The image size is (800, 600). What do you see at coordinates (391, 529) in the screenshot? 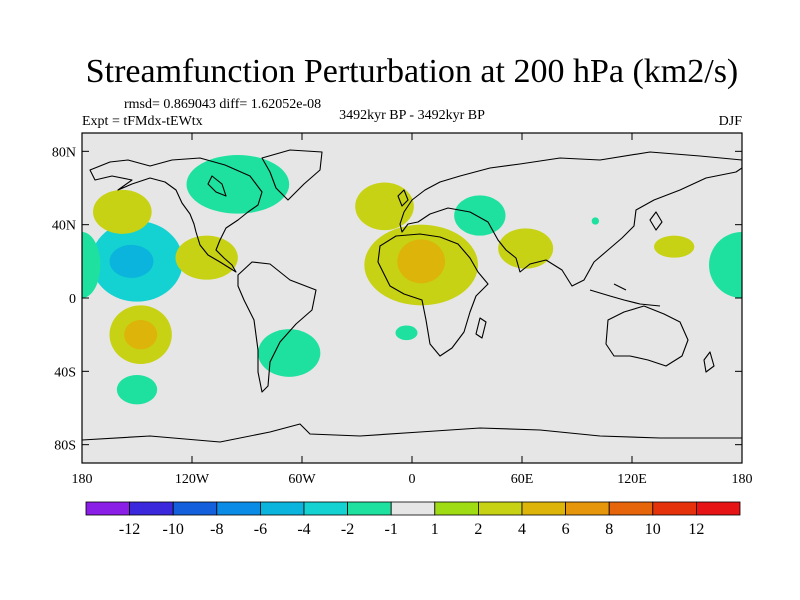
I see `colorbar-label-6: -1` at bounding box center [391, 529].